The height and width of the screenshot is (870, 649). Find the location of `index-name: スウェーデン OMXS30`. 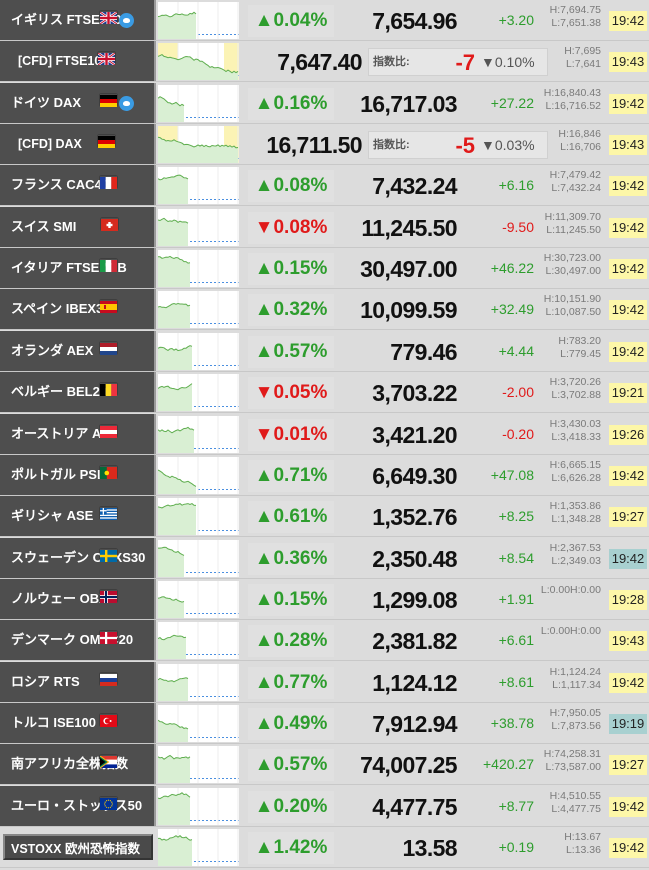

index-name: スウェーデン OMXS30 is located at coordinates (78, 557).